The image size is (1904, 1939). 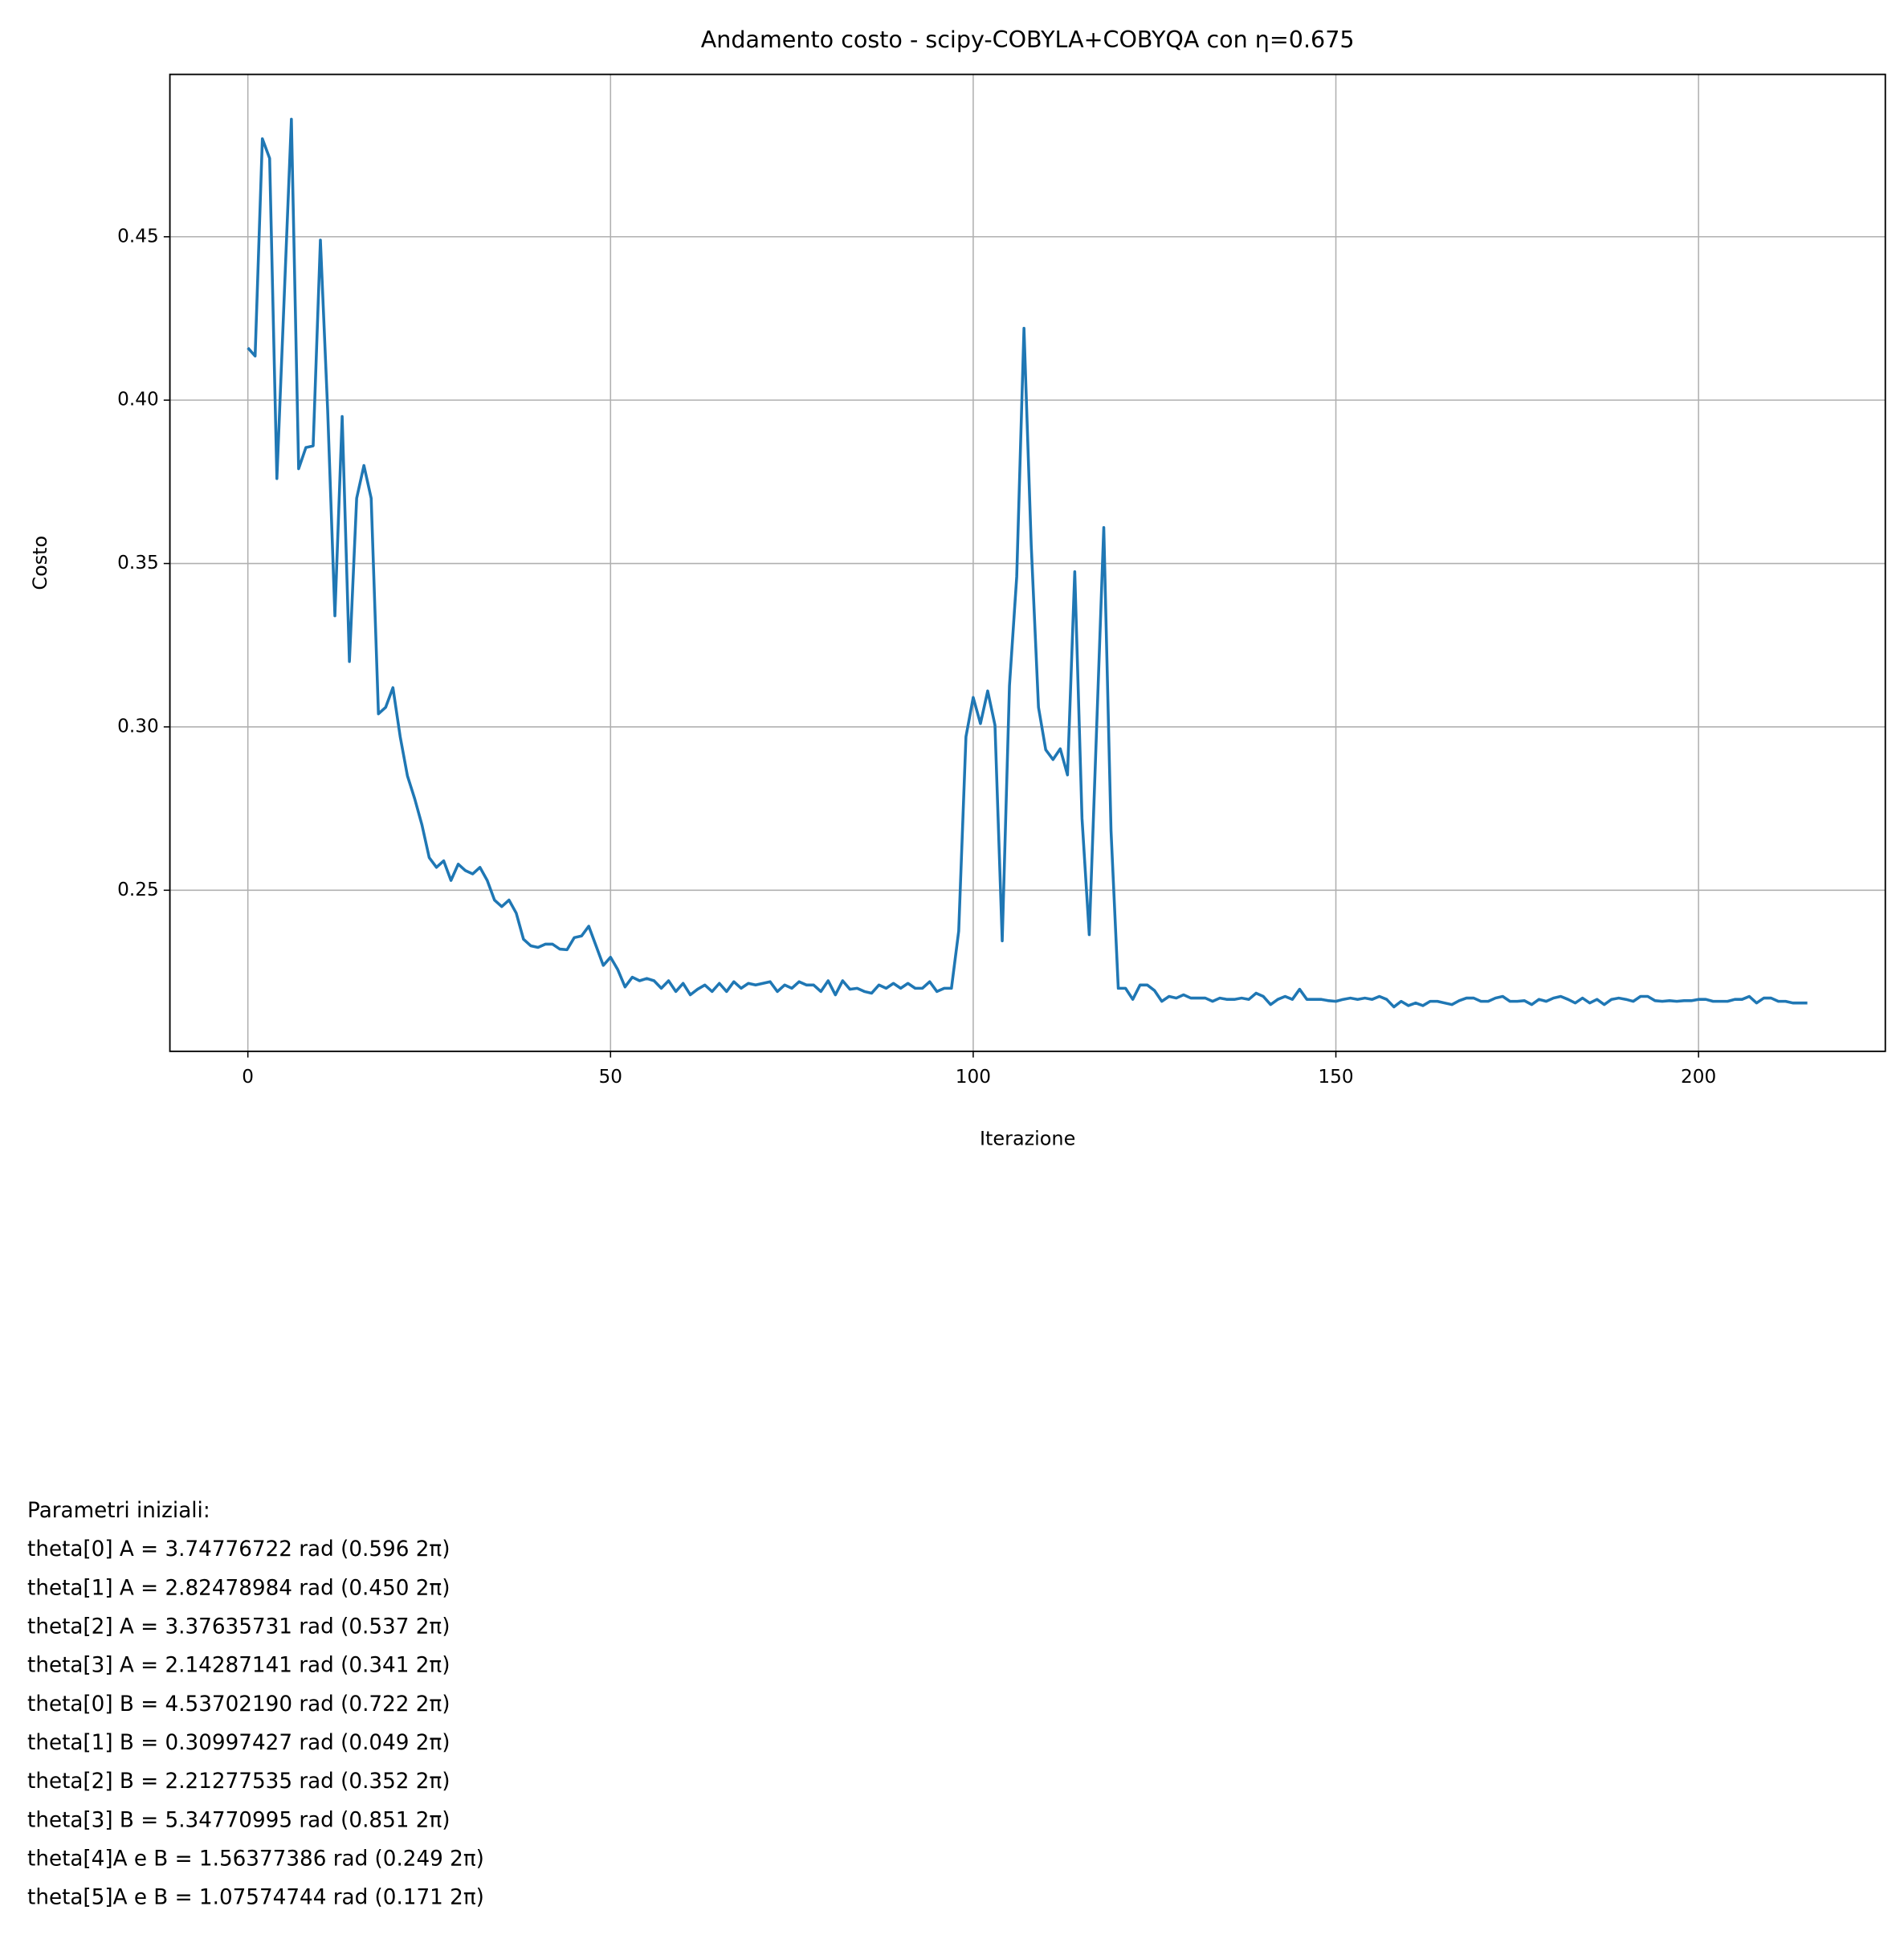 What do you see at coordinates (239, 1549) in the screenshot?
I see `annotation-line: theta[0] A = 3.74776722 rad (0.596 2π)` at bounding box center [239, 1549].